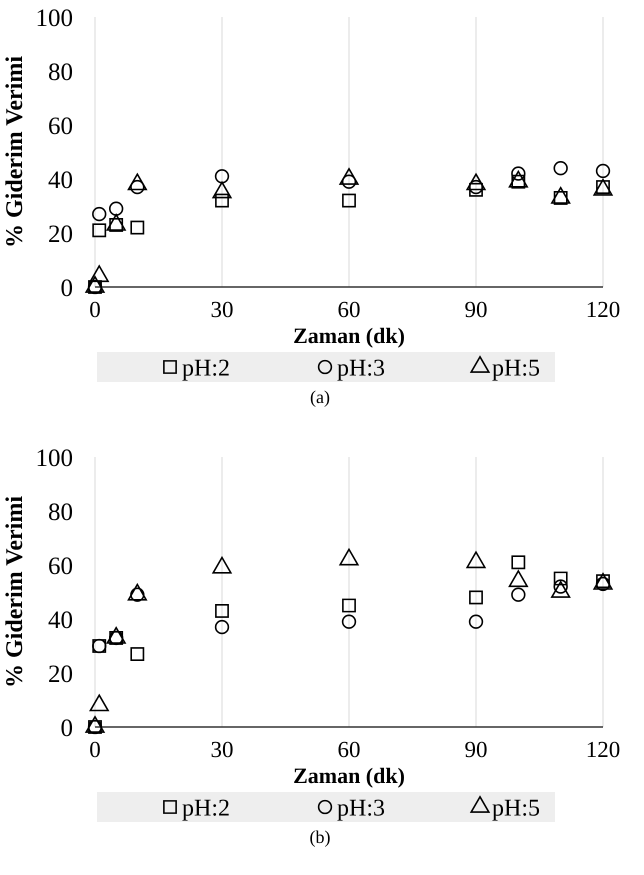 Image resolution: width=644 pixels, height=875 pixels. I want to click on text: (b), so click(320, 837).